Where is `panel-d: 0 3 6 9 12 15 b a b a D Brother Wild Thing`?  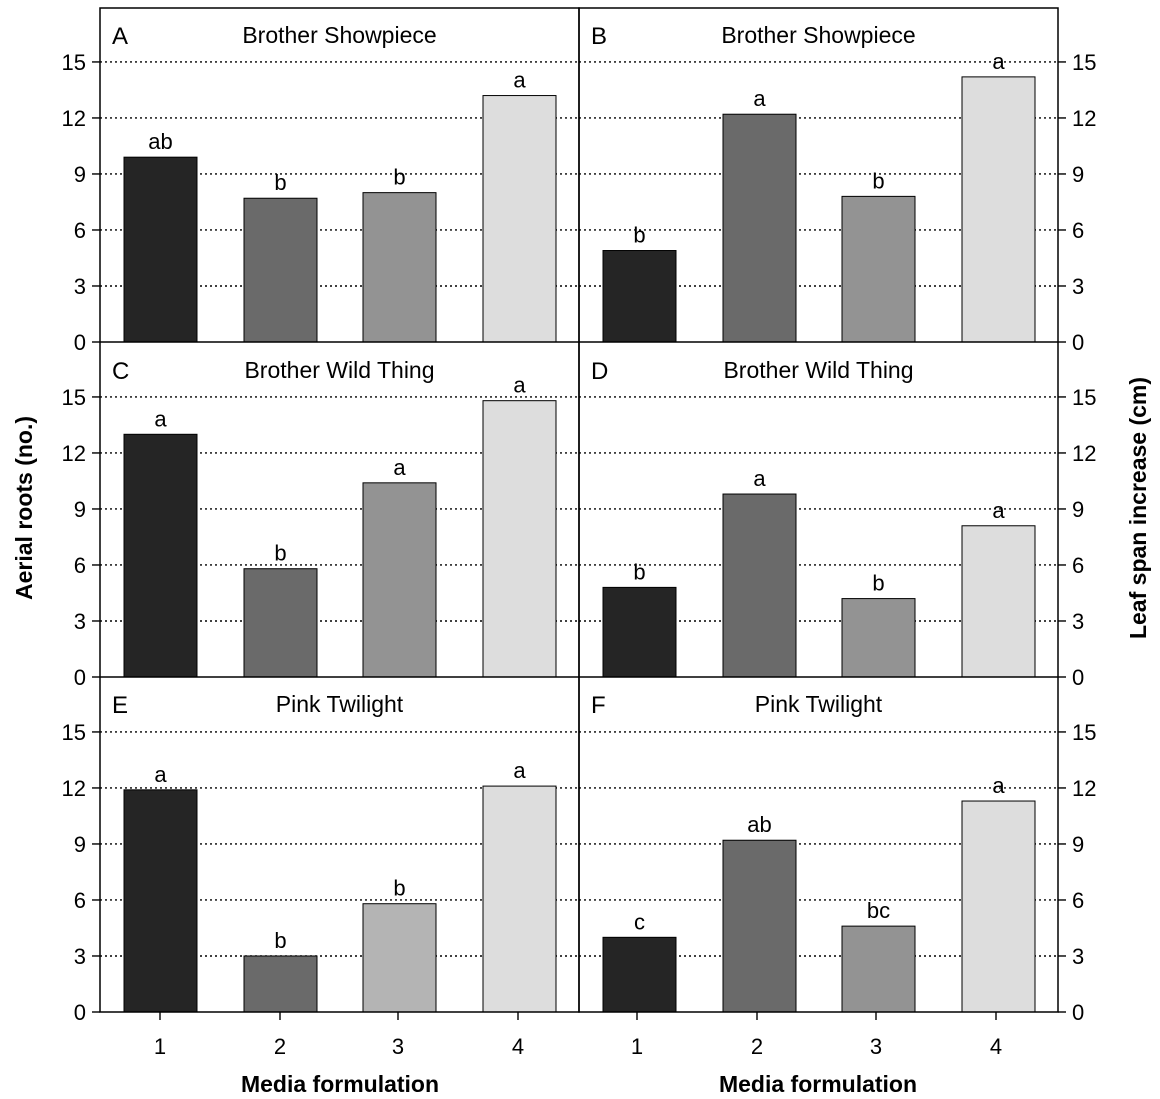 panel-d: 0 3 6 9 12 15 b a b a D Brother Wild Thing is located at coordinates (837, 523).